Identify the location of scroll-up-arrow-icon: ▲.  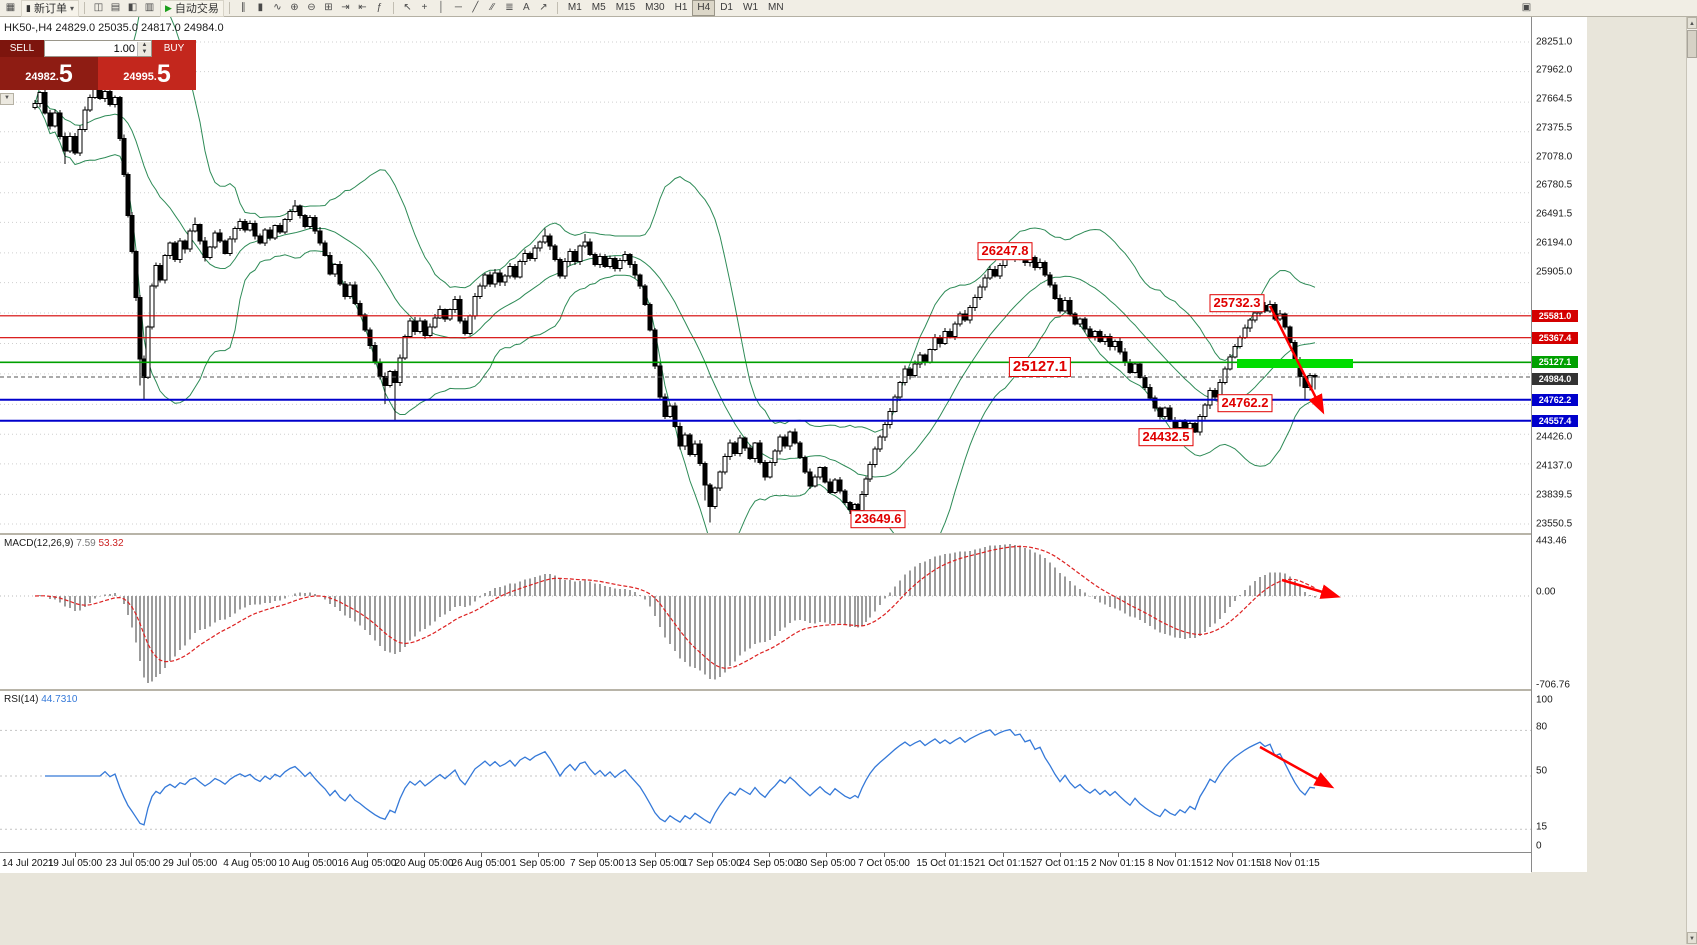
(1692, 23).